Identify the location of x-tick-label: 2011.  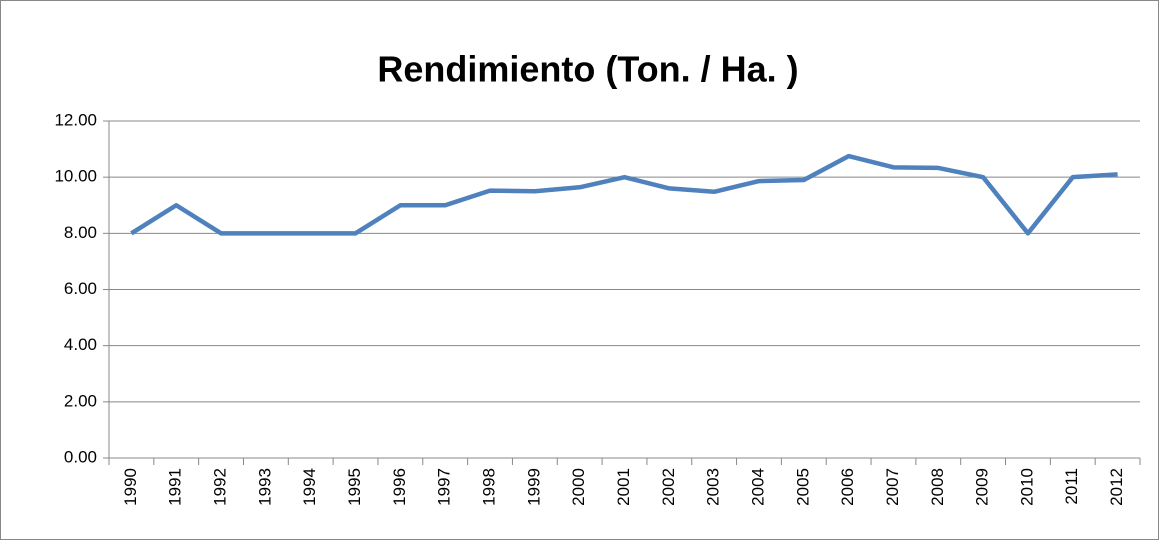
(1071, 486).